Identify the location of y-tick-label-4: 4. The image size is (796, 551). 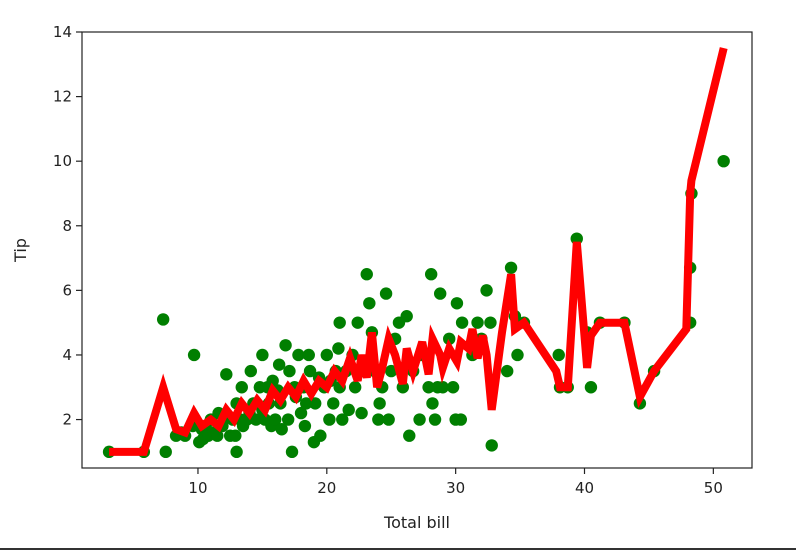
(67, 355).